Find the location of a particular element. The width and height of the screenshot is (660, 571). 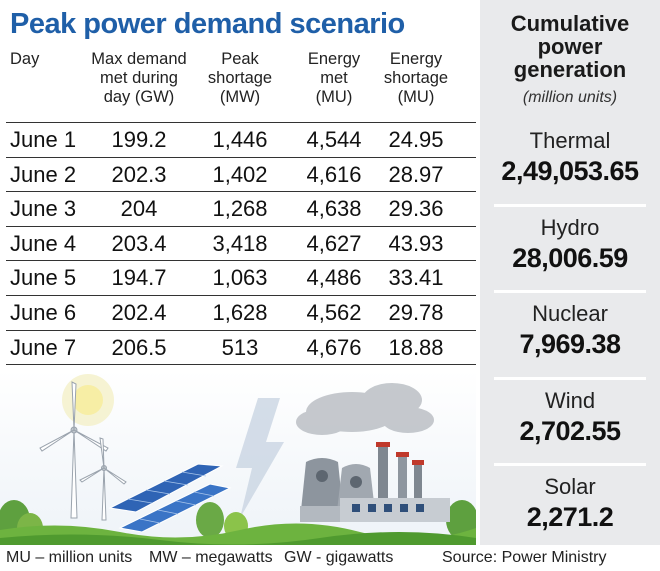

generation-source-value: 2,271.2 is located at coordinates (570, 517).